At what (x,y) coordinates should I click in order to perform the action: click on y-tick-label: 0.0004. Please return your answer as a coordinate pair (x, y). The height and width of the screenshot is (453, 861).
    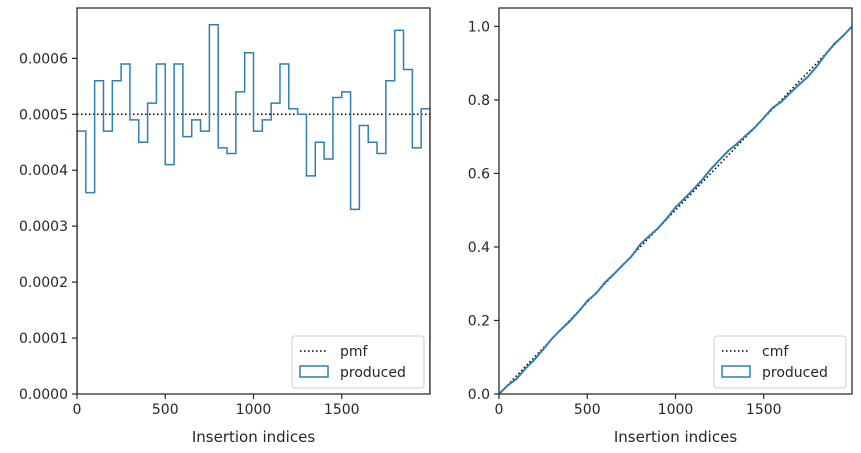
    Looking at the image, I should click on (43, 171).